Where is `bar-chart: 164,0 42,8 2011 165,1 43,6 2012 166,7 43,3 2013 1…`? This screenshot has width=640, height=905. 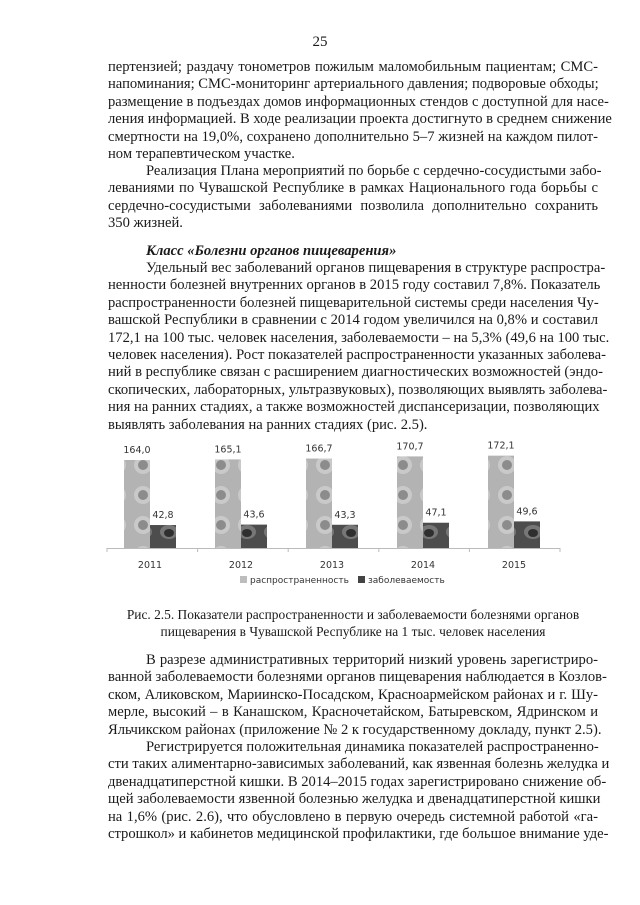
bar-chart: 164,0 42,8 2011 165,1 43,6 2012 166,7 43,3 2013 1… is located at coordinates (333, 513).